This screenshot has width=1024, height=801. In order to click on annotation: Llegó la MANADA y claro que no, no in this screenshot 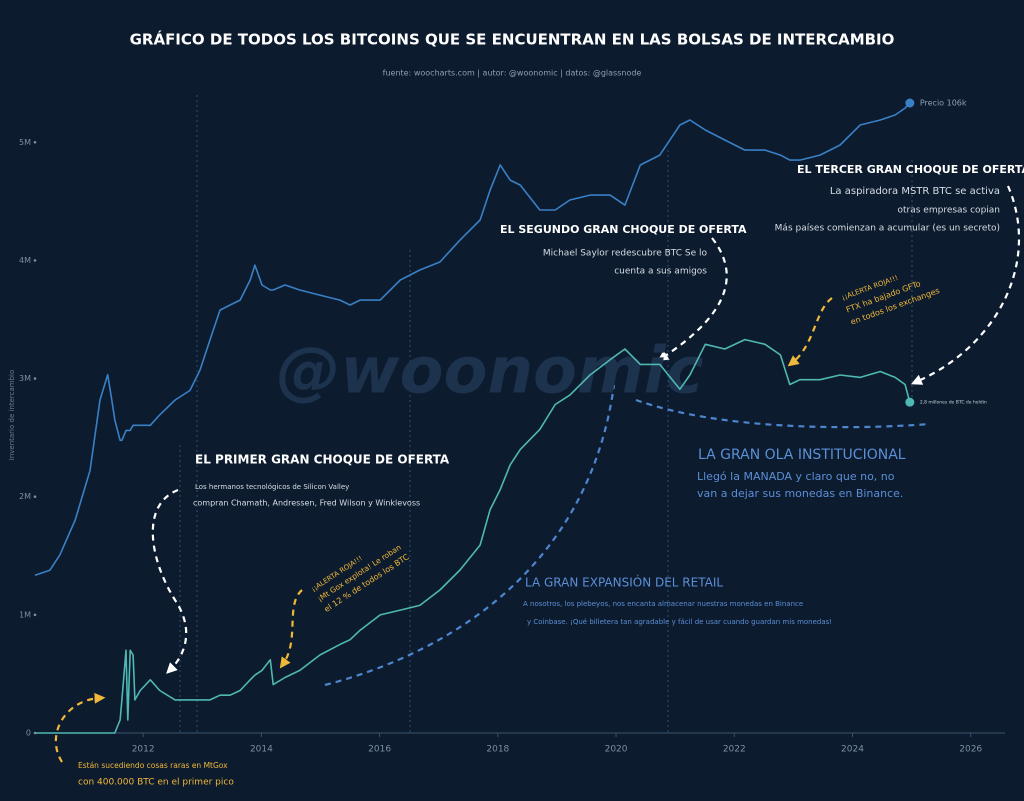, I will do `click(796, 476)`.